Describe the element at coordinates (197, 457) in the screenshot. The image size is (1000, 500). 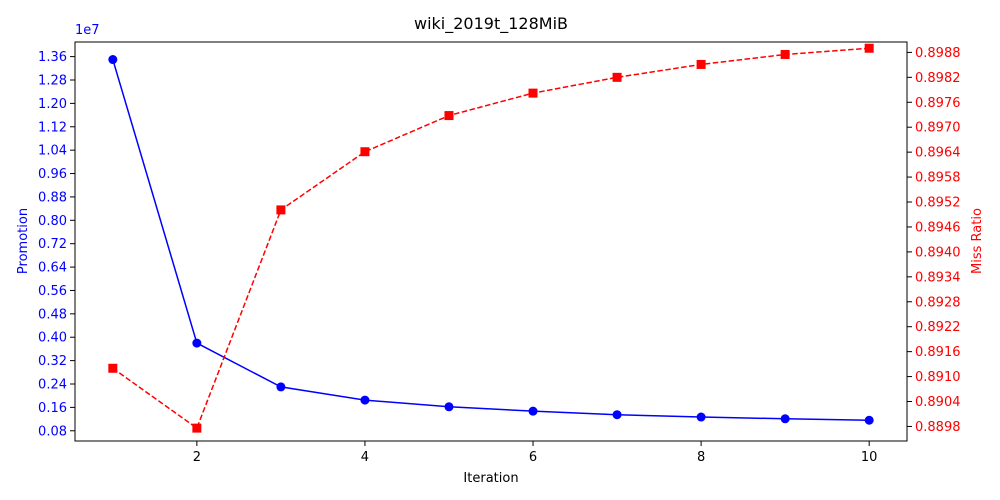
I see `x-tick-label: 2` at that location.